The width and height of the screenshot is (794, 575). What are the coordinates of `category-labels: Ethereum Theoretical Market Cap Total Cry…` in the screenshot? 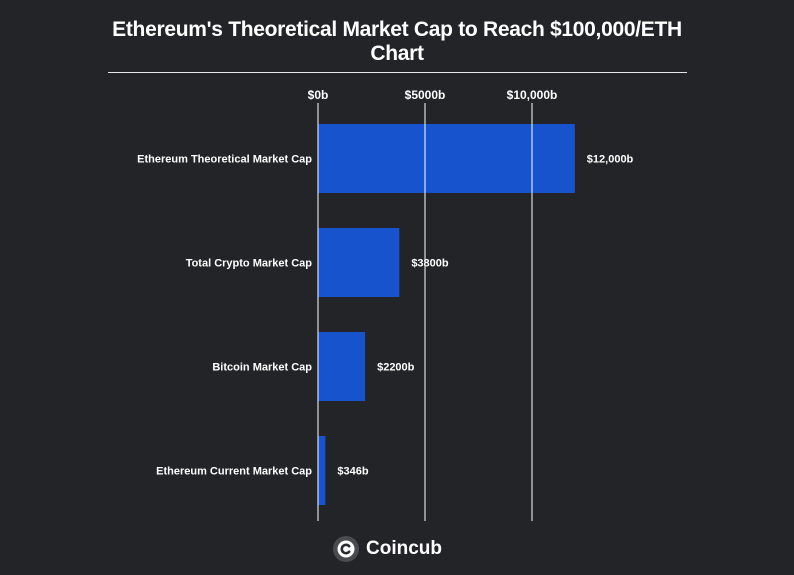 It's located at (224, 316).